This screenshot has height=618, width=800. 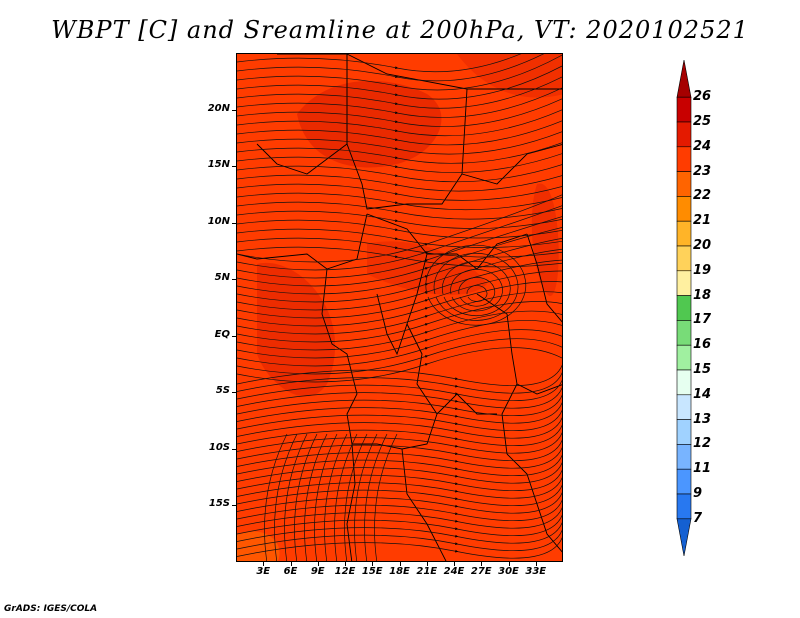 What do you see at coordinates (702, 146) in the screenshot?
I see `colorbar-label: 24` at bounding box center [702, 146].